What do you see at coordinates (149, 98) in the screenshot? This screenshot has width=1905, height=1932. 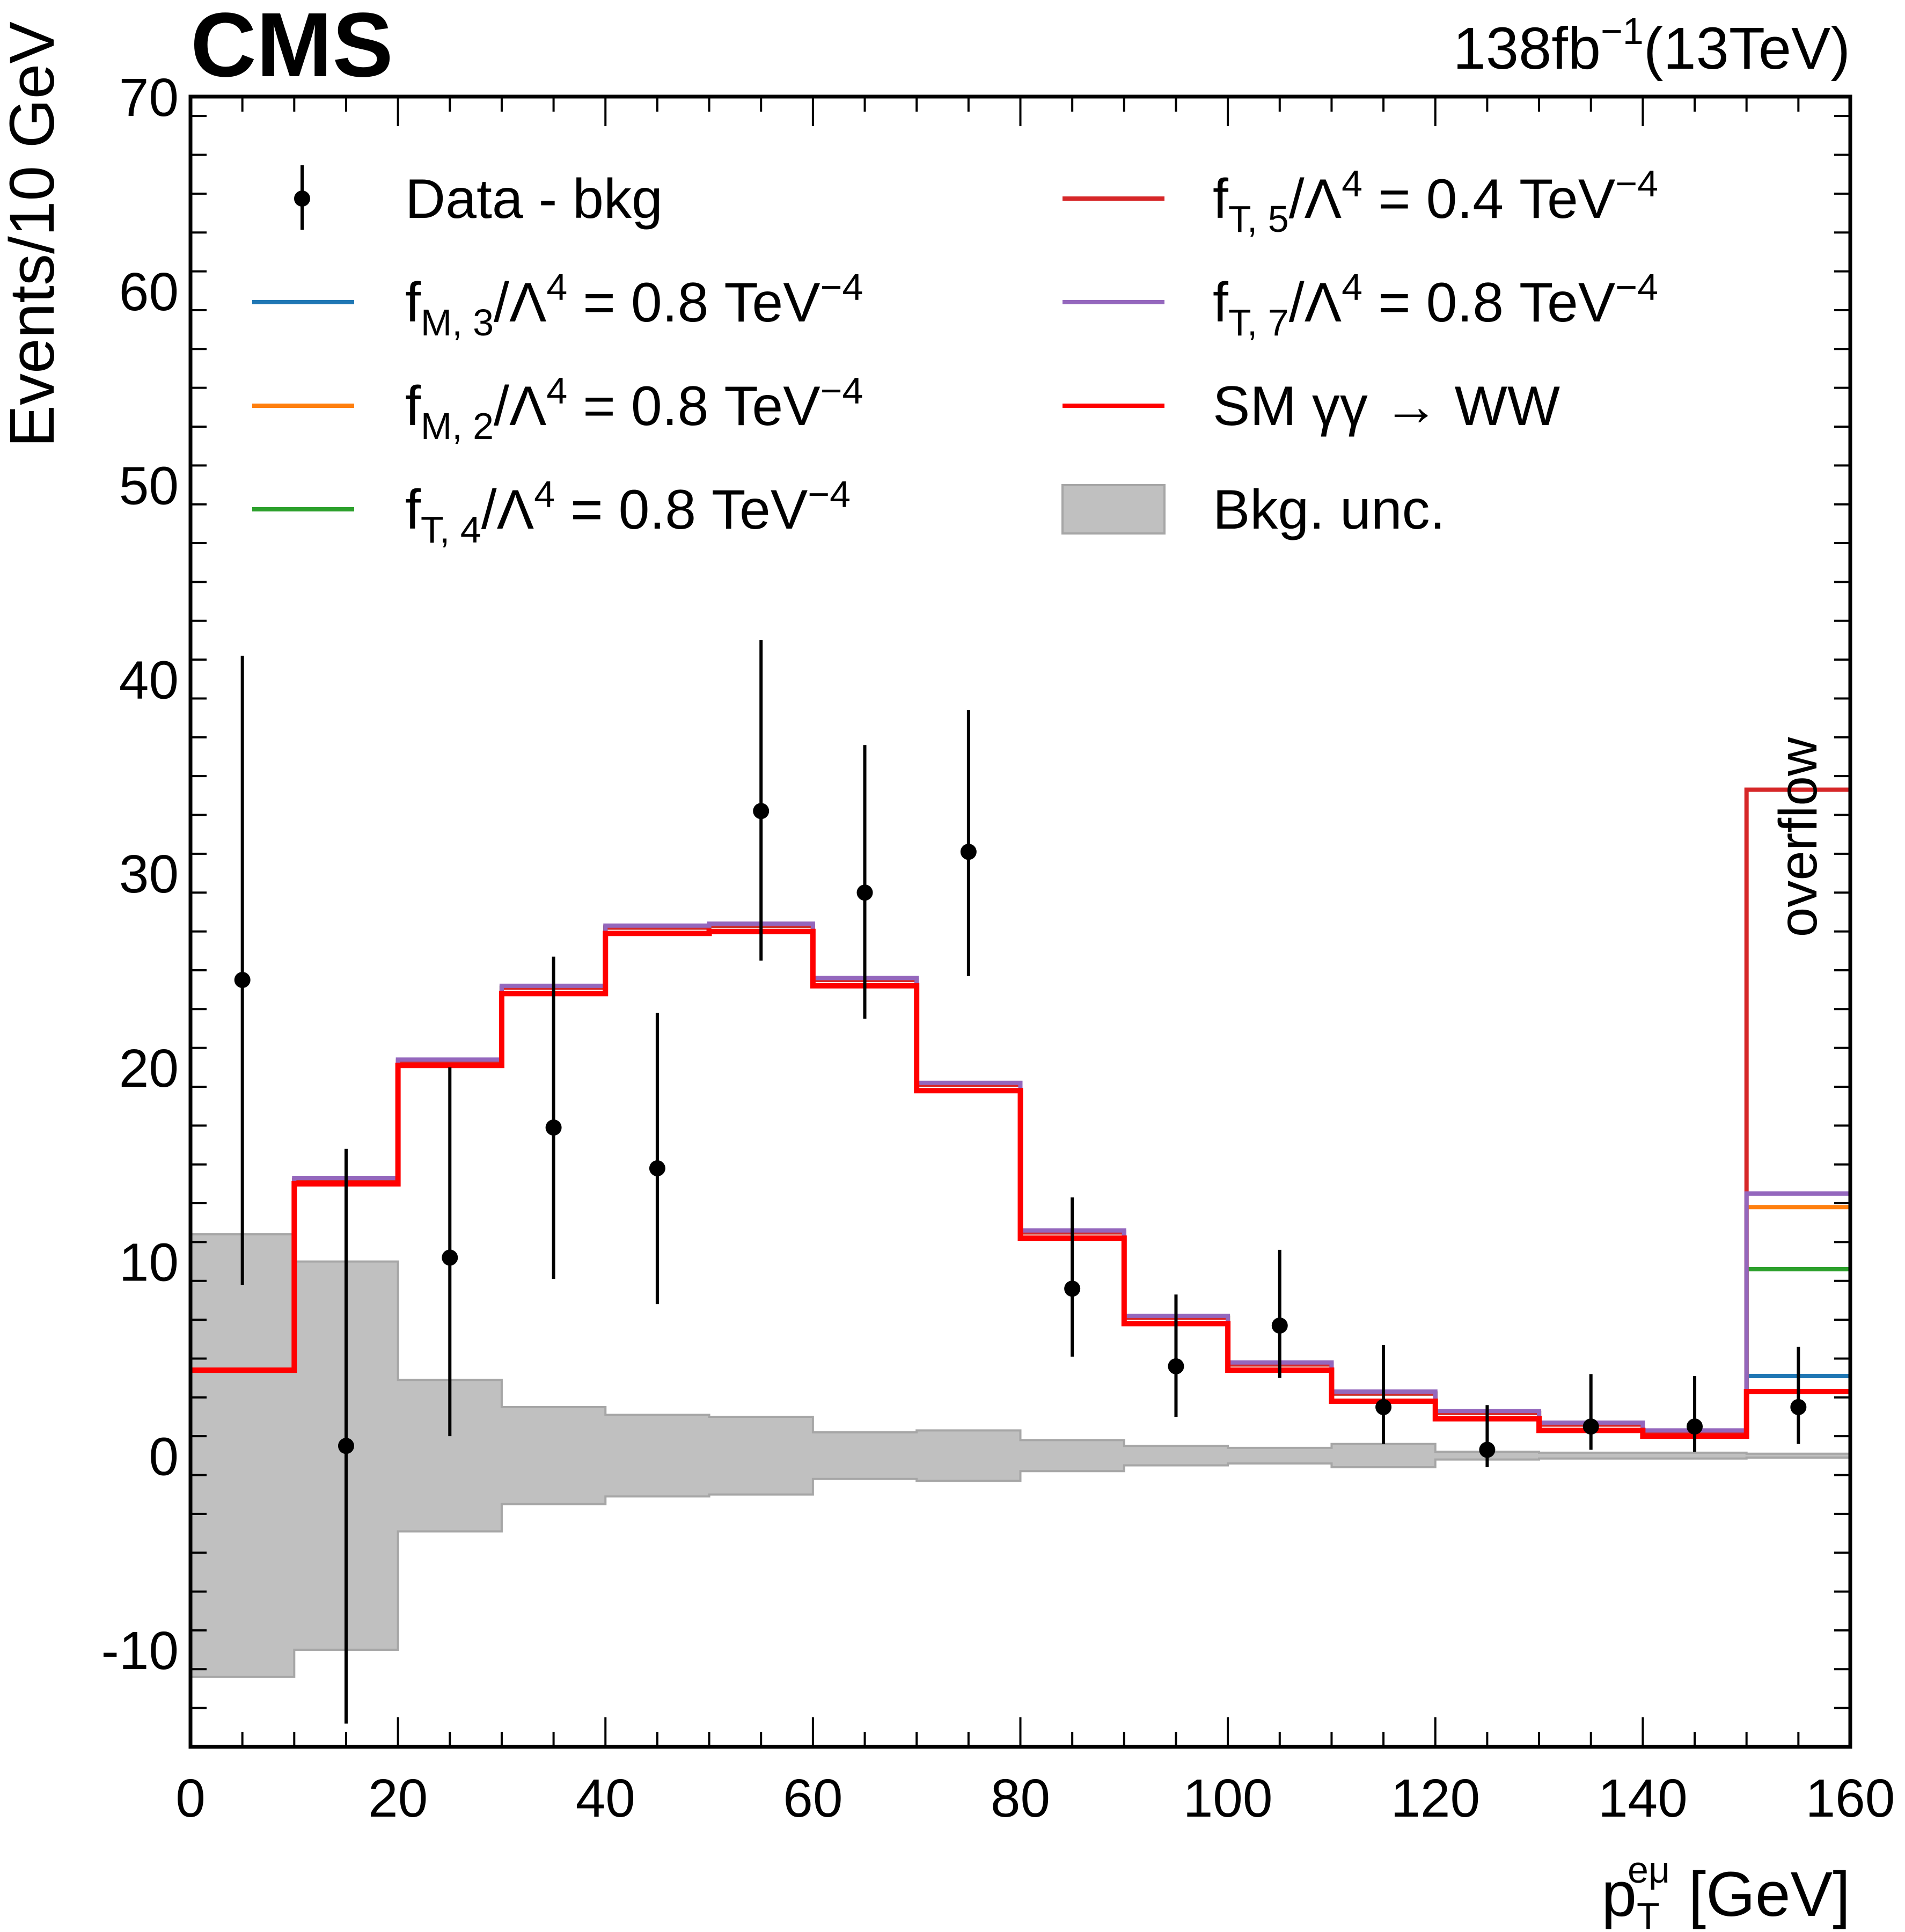 I see `y-tick-label: 70` at bounding box center [149, 98].